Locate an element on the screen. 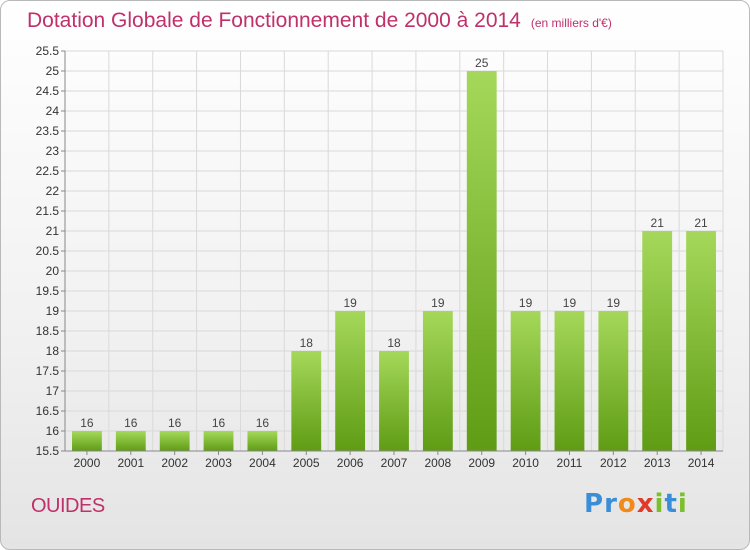 This screenshot has width=750, height=550. y-tick-label: 16 is located at coordinates (53, 431).